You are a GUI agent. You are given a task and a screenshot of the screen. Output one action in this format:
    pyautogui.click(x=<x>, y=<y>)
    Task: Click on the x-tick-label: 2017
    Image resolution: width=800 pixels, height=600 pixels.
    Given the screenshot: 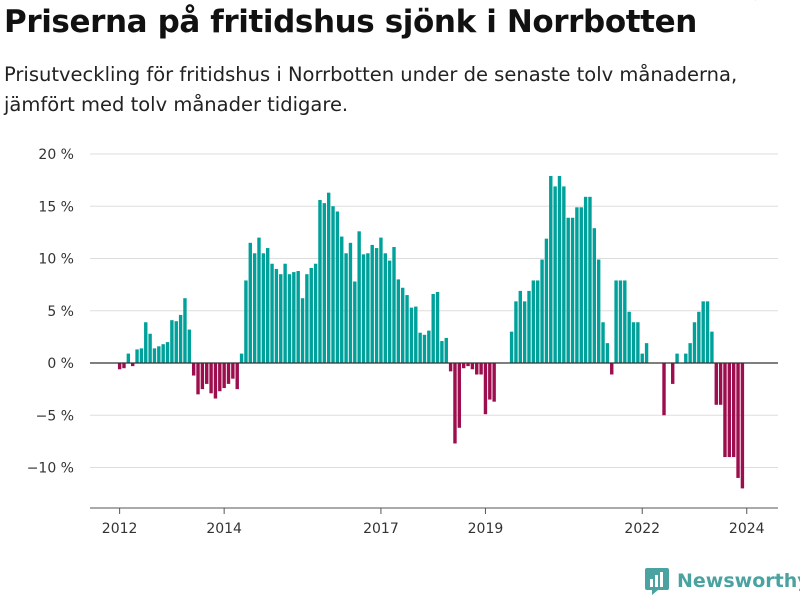 What is the action you would take?
    pyautogui.click(x=381, y=529)
    